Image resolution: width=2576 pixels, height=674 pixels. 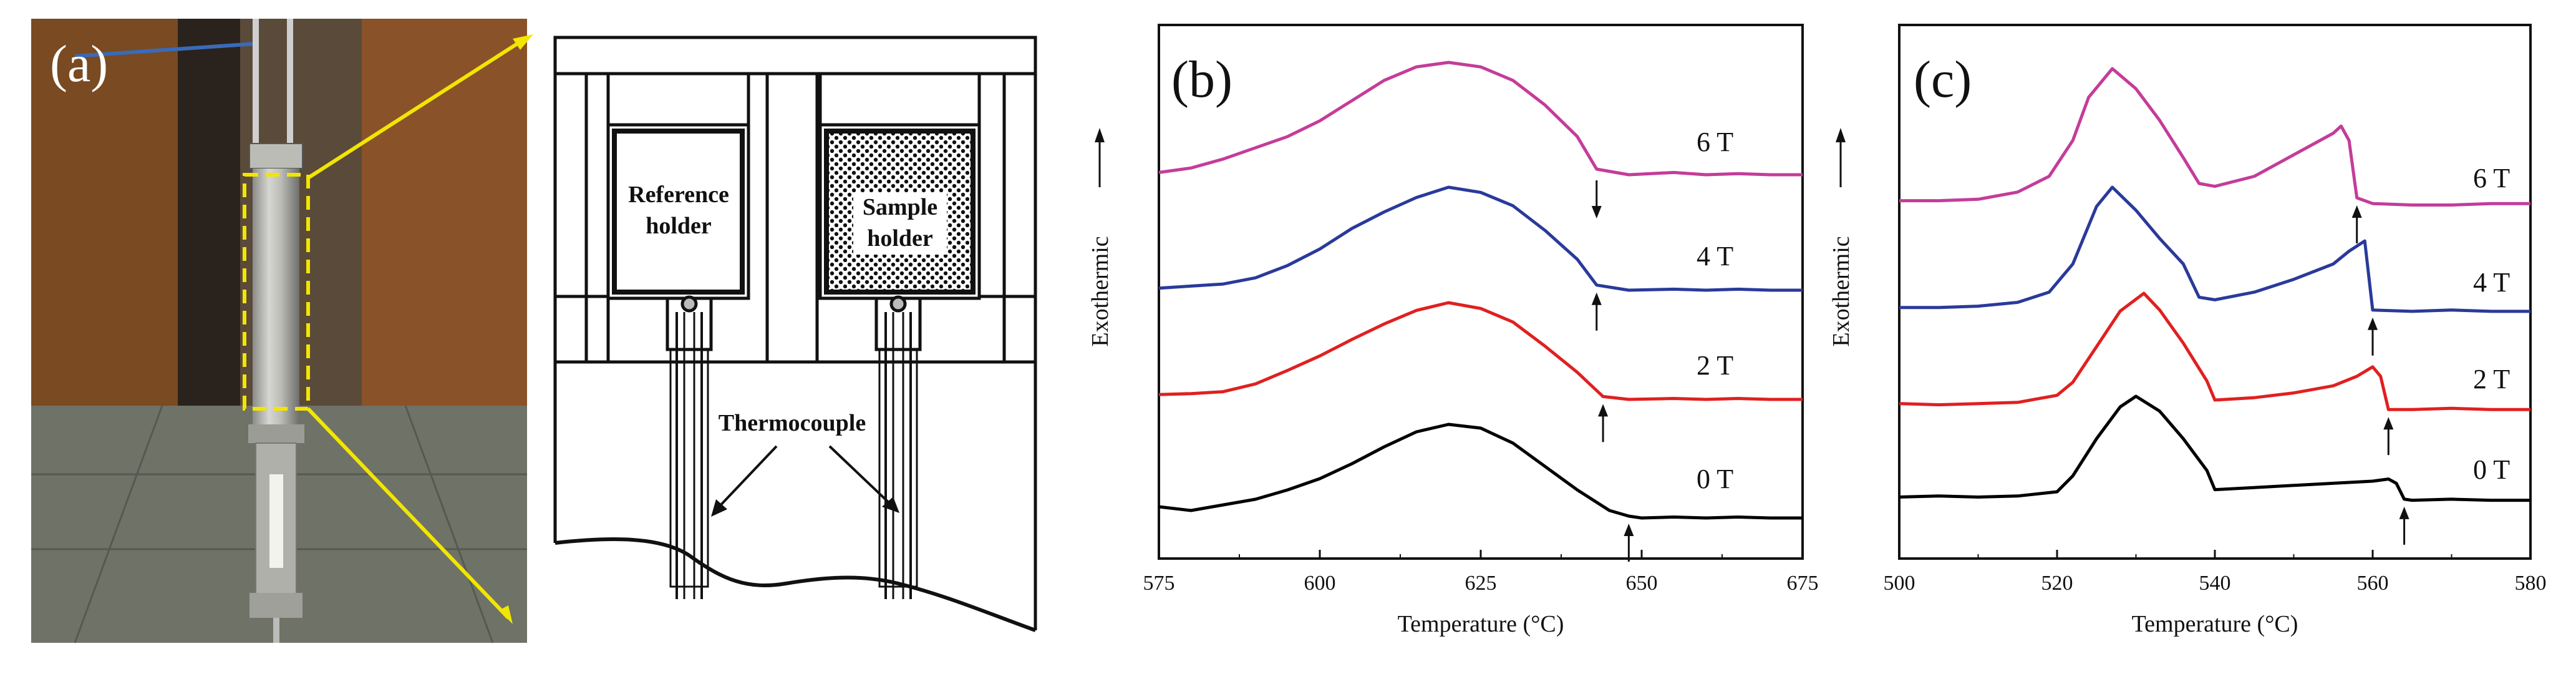 I want to click on callout-arrow-bottom-icon, so click(x=506, y=615).